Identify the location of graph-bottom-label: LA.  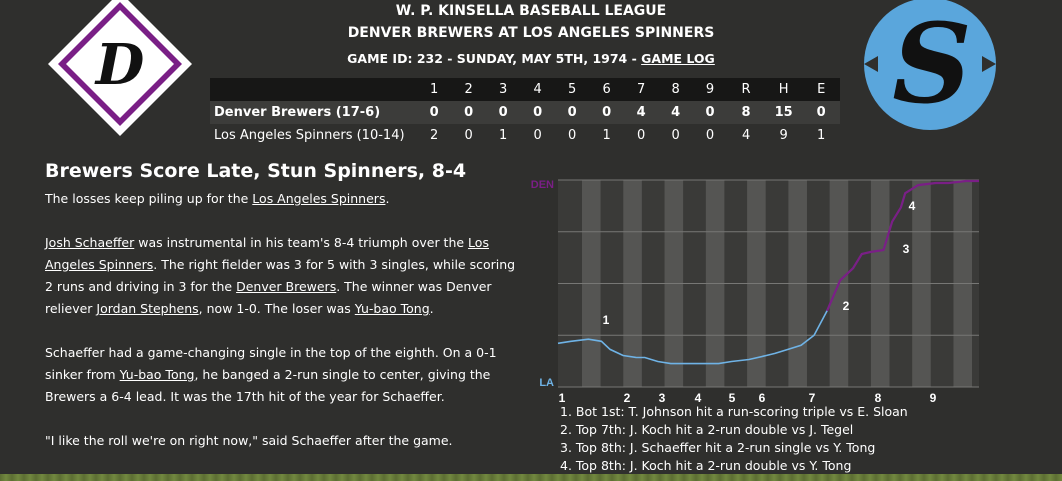
(546, 383).